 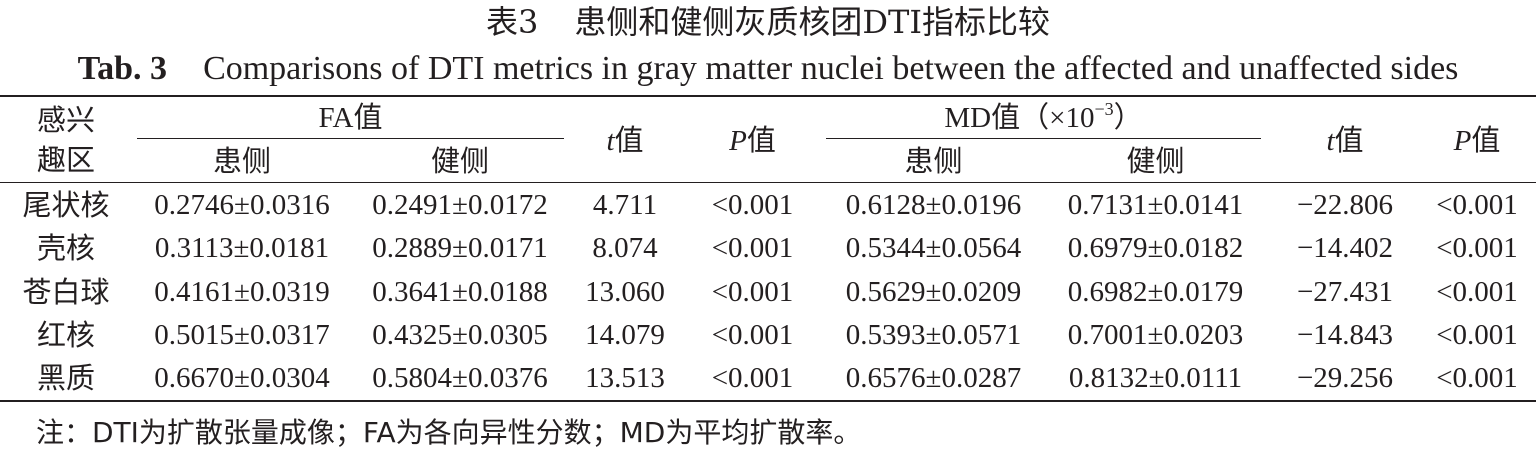 What do you see at coordinates (1155, 248) in the screenshot?
I see `md-unaffected-cell: 0.6979±0.0182` at bounding box center [1155, 248].